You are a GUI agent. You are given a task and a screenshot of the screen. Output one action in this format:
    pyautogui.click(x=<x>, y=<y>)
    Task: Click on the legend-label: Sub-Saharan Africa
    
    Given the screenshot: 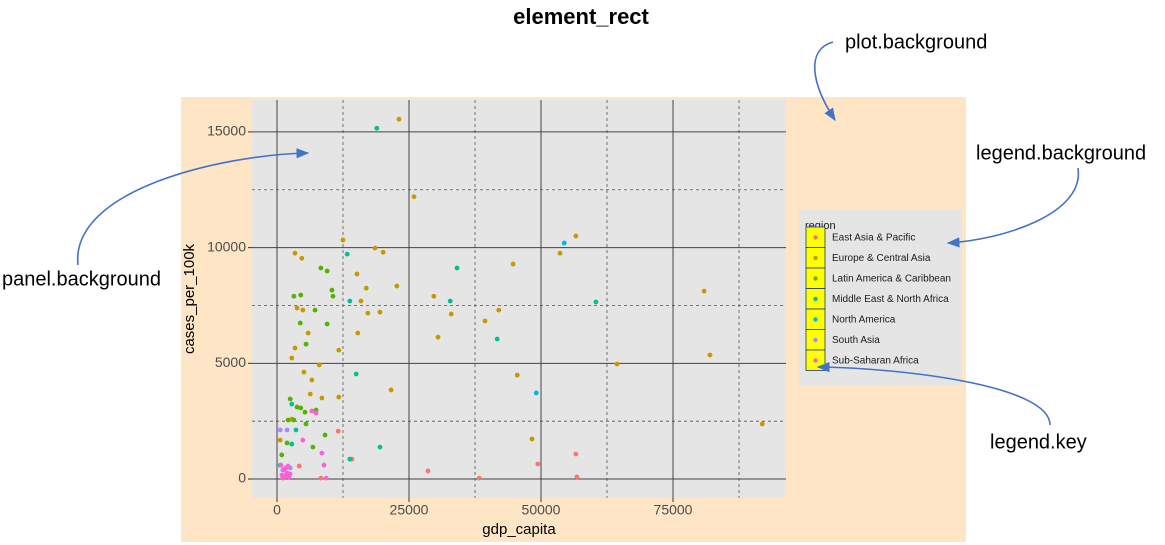 What is the action you would take?
    pyautogui.click(x=875, y=361)
    